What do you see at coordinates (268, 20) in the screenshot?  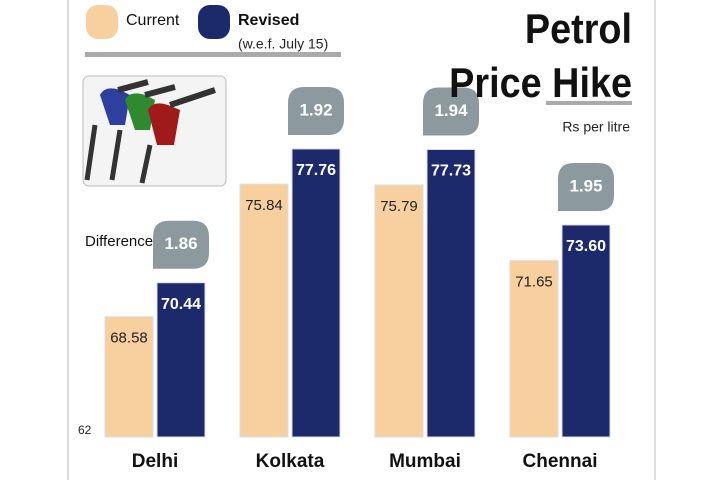 I see `legend-label: Revised` at bounding box center [268, 20].